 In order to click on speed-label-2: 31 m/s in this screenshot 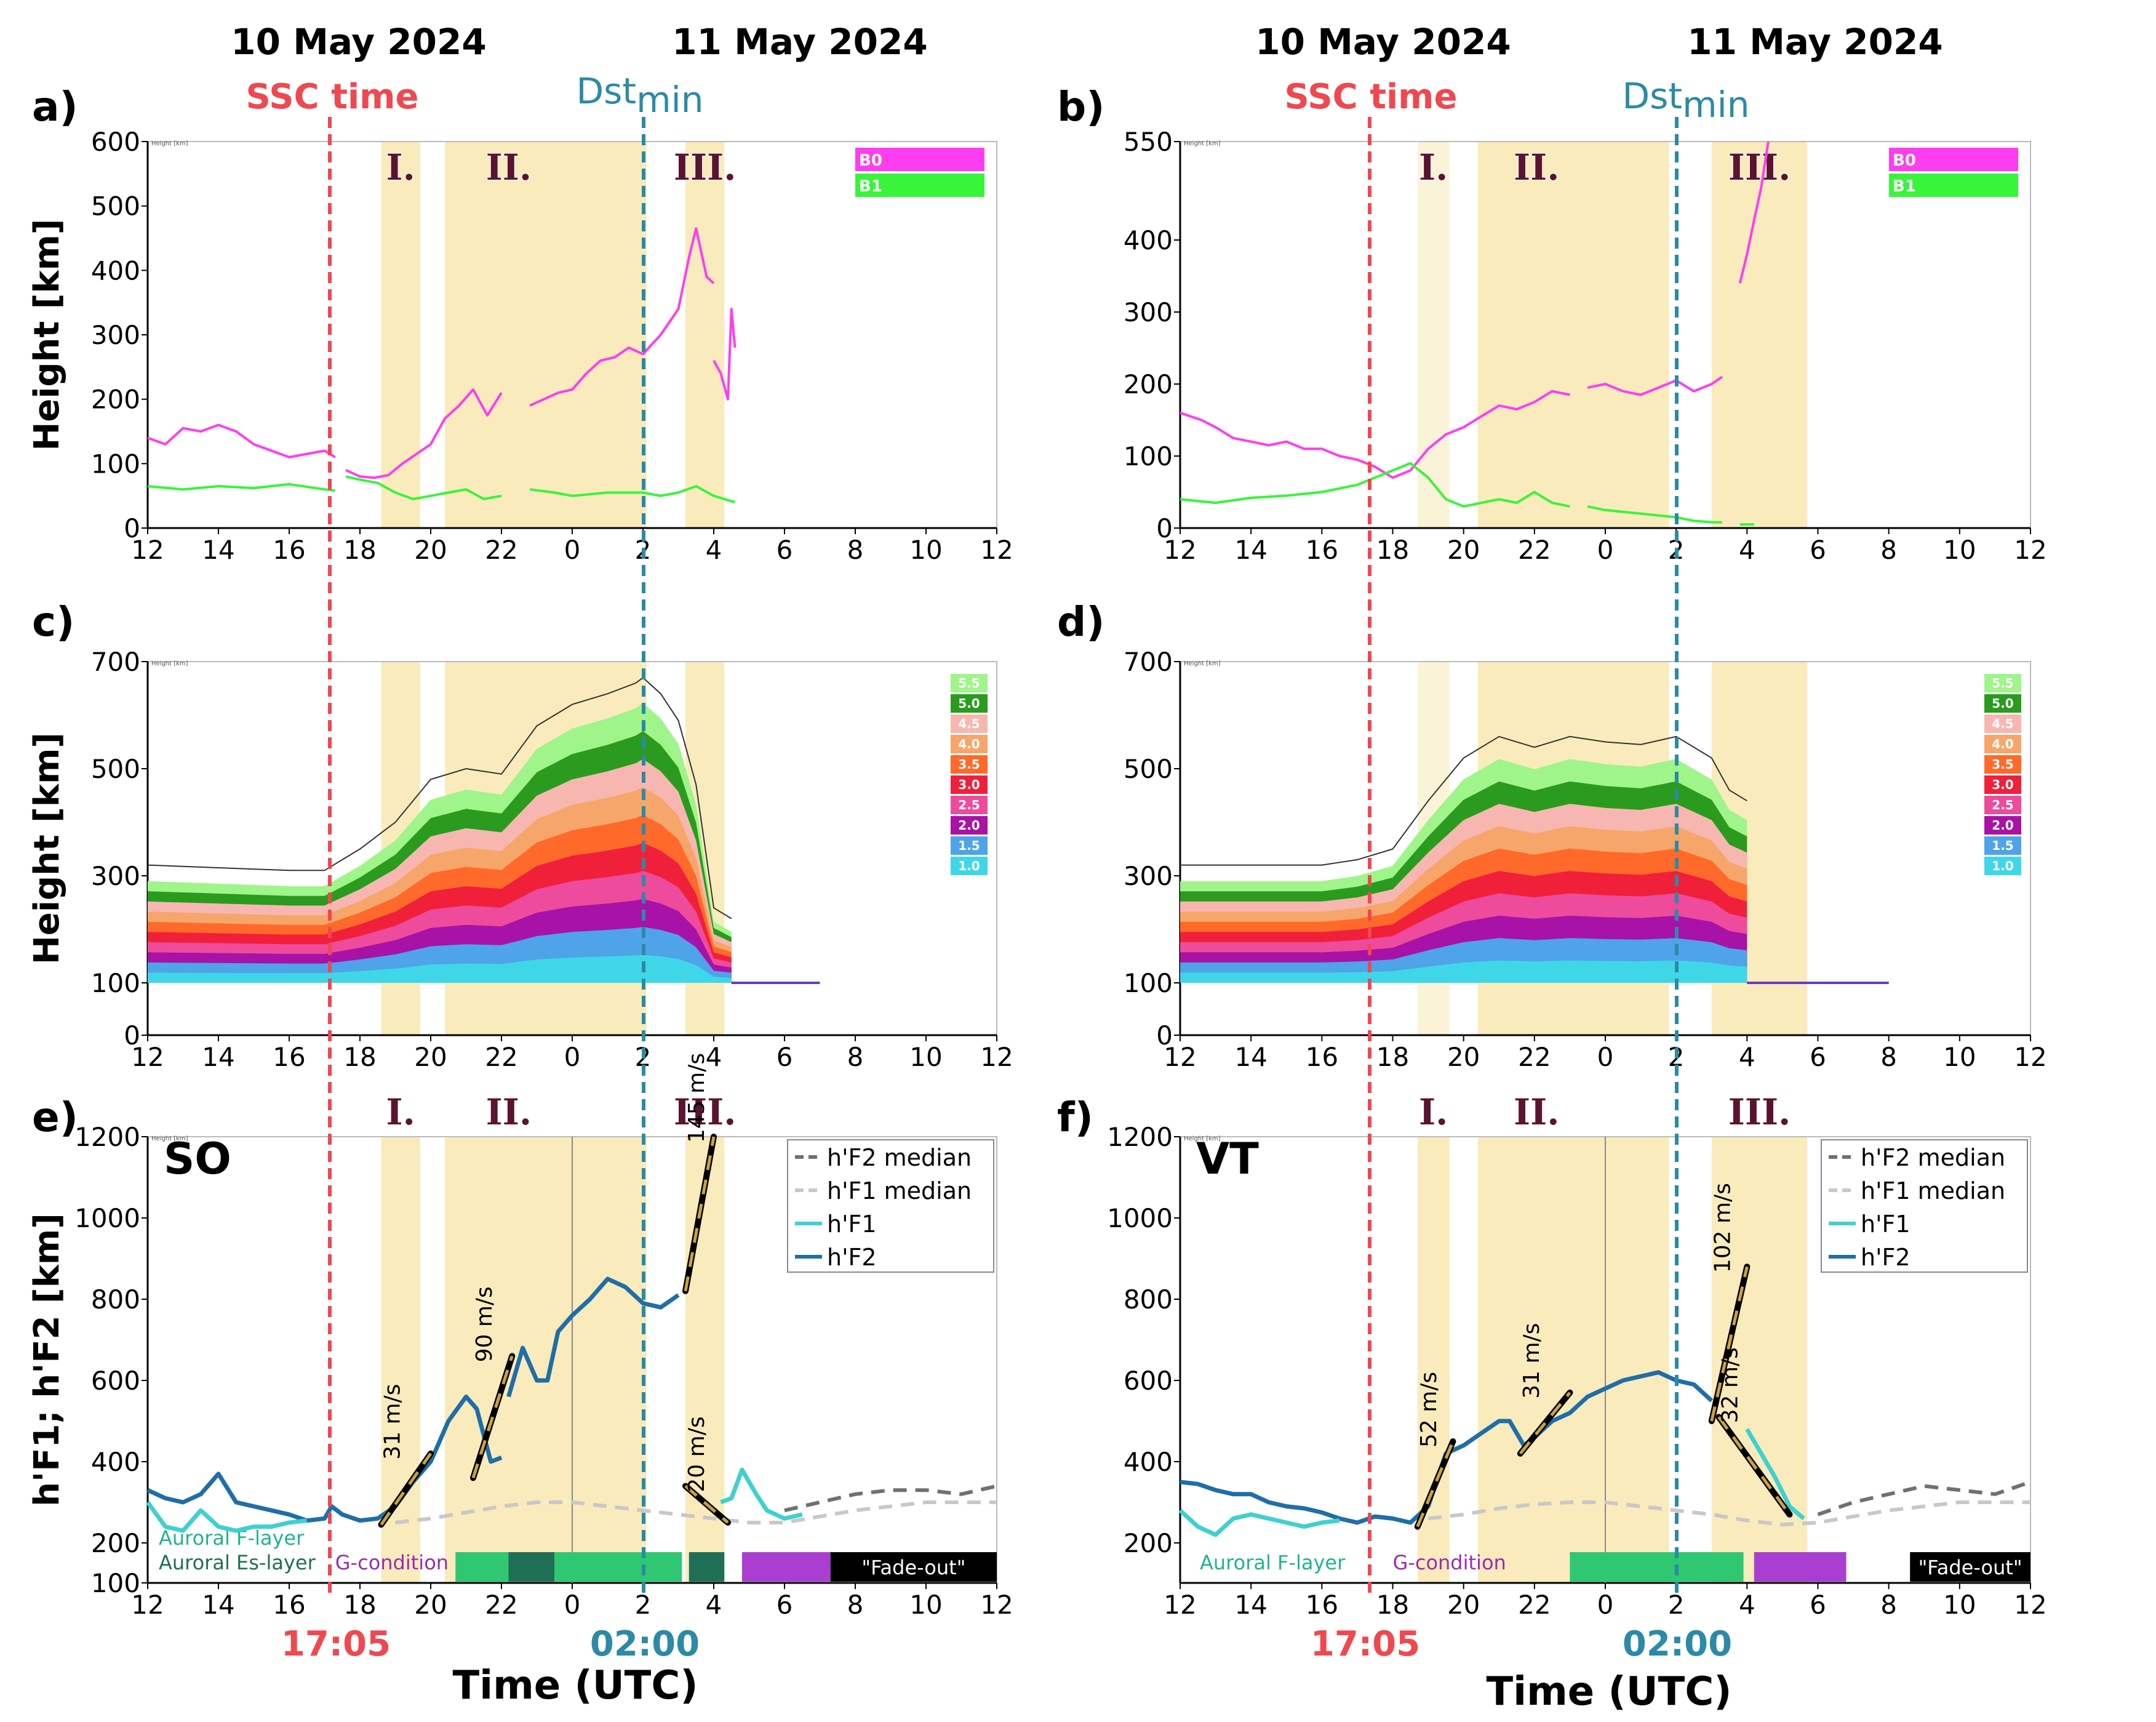, I will do `click(1531, 1361)`.